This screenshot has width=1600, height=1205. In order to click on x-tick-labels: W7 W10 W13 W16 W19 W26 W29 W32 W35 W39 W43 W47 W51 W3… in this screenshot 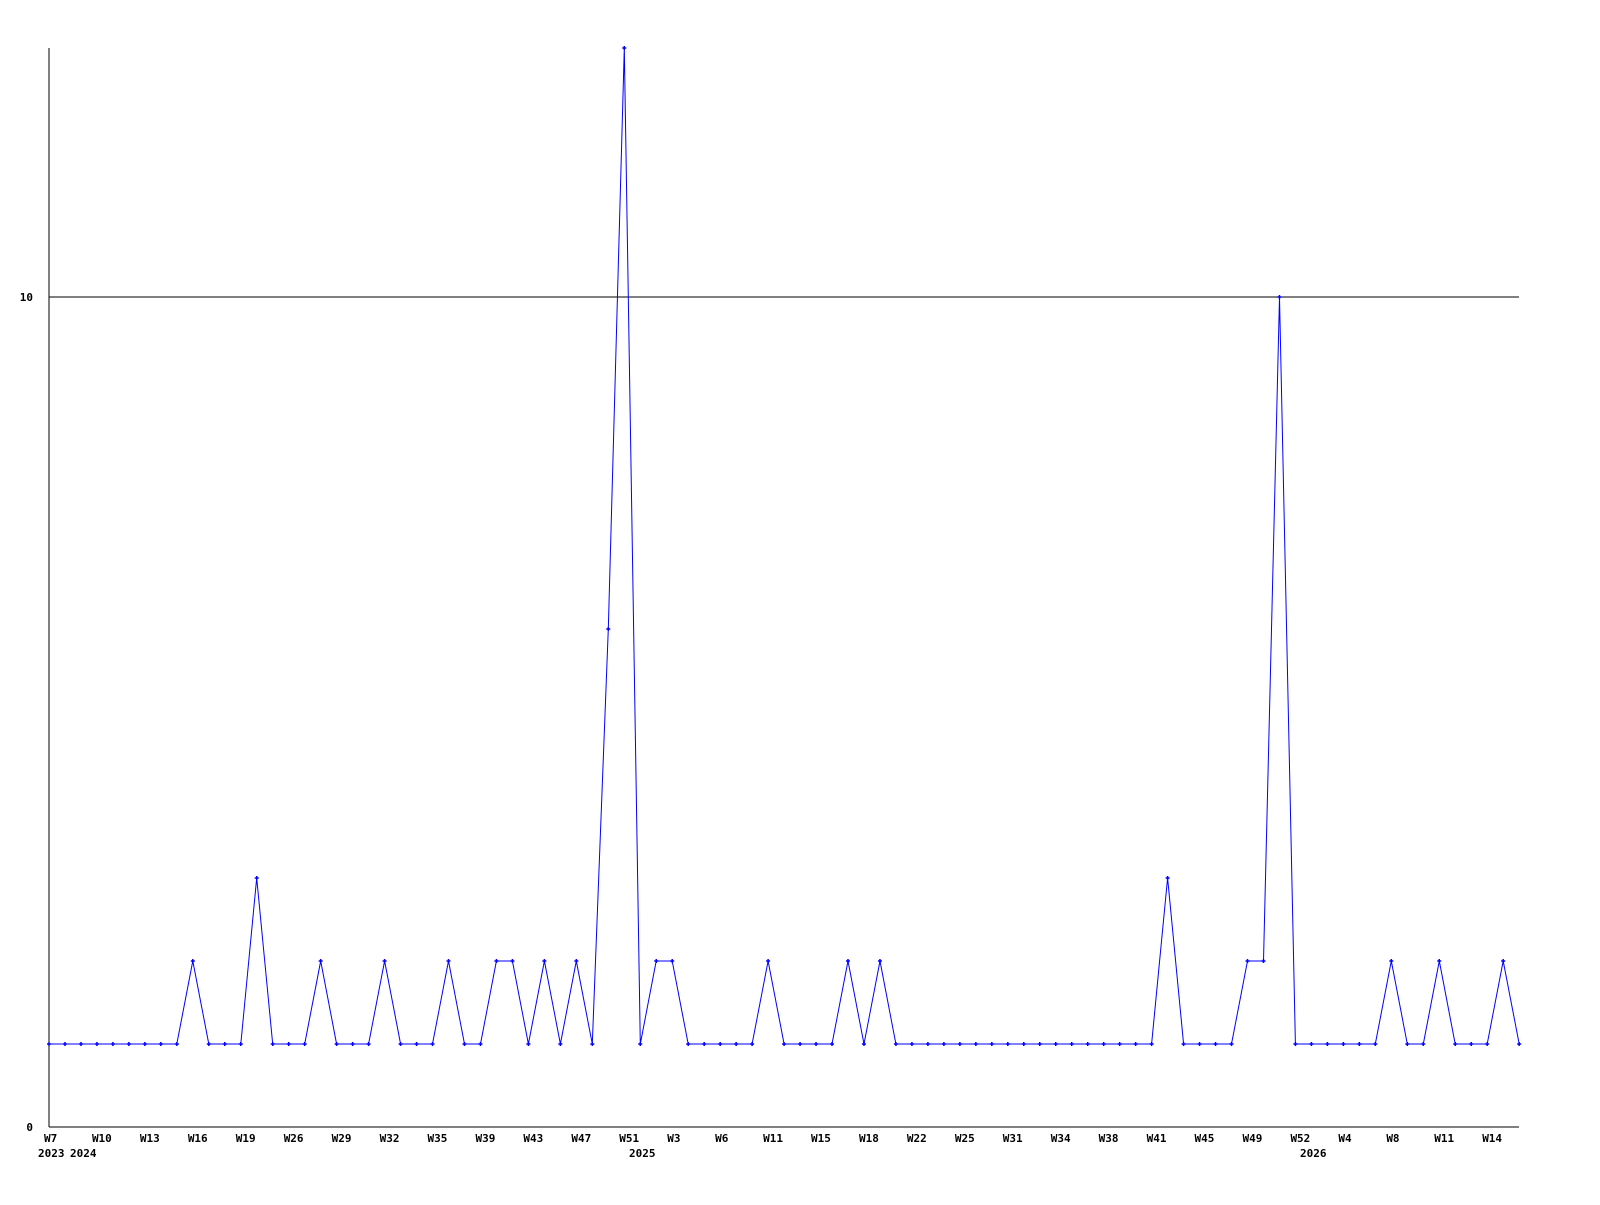, I will do `click(773, 1138)`.